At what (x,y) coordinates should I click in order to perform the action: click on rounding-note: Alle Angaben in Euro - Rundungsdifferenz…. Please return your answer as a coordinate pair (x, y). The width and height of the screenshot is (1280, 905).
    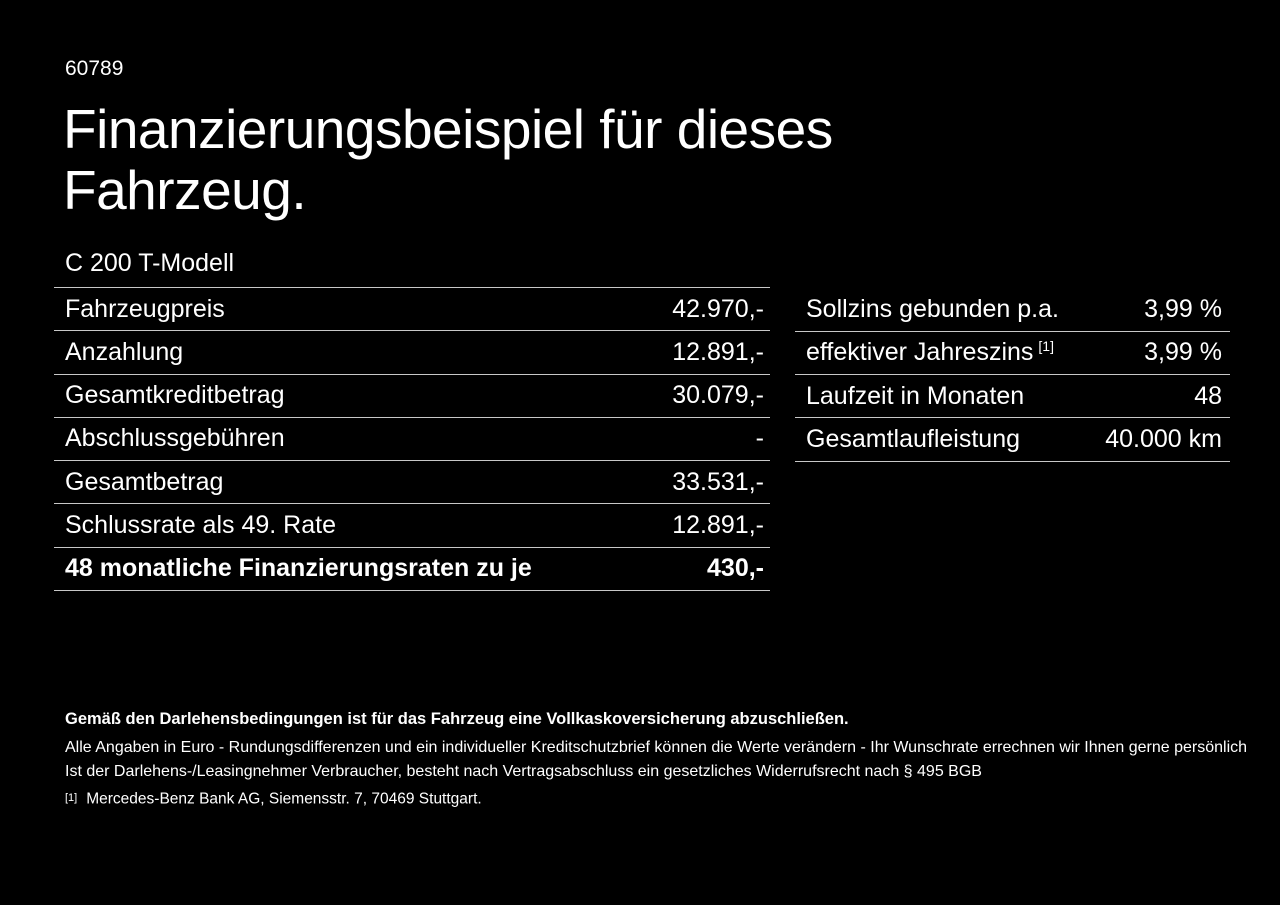
    Looking at the image, I should click on (656, 747).